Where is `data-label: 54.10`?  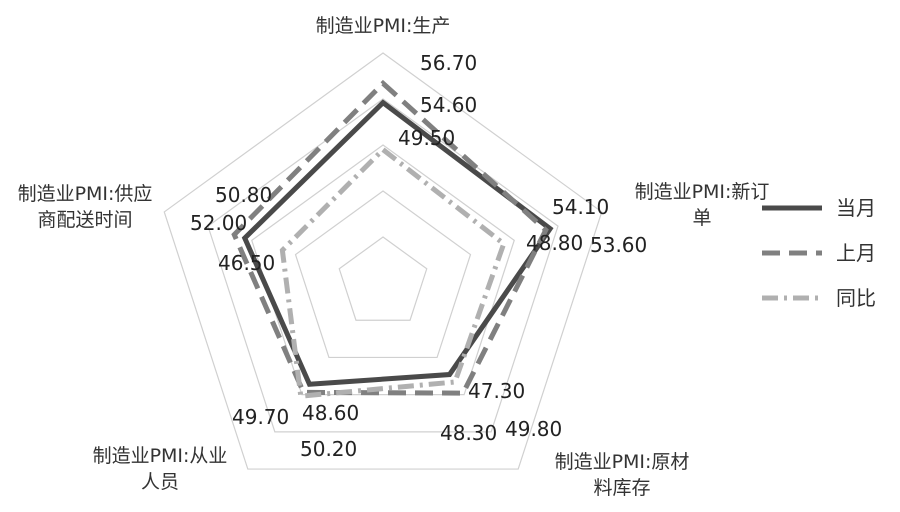 data-label: 54.10 is located at coordinates (580, 207).